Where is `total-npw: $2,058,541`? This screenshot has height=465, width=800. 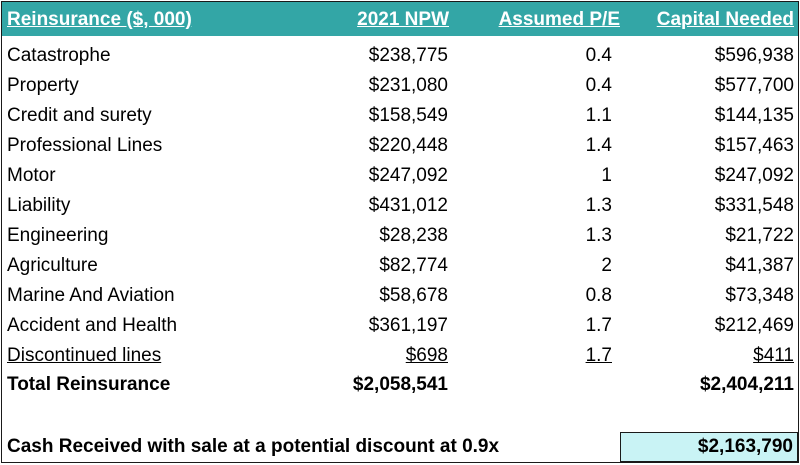 total-npw: $2,058,541 is located at coordinates (400, 384).